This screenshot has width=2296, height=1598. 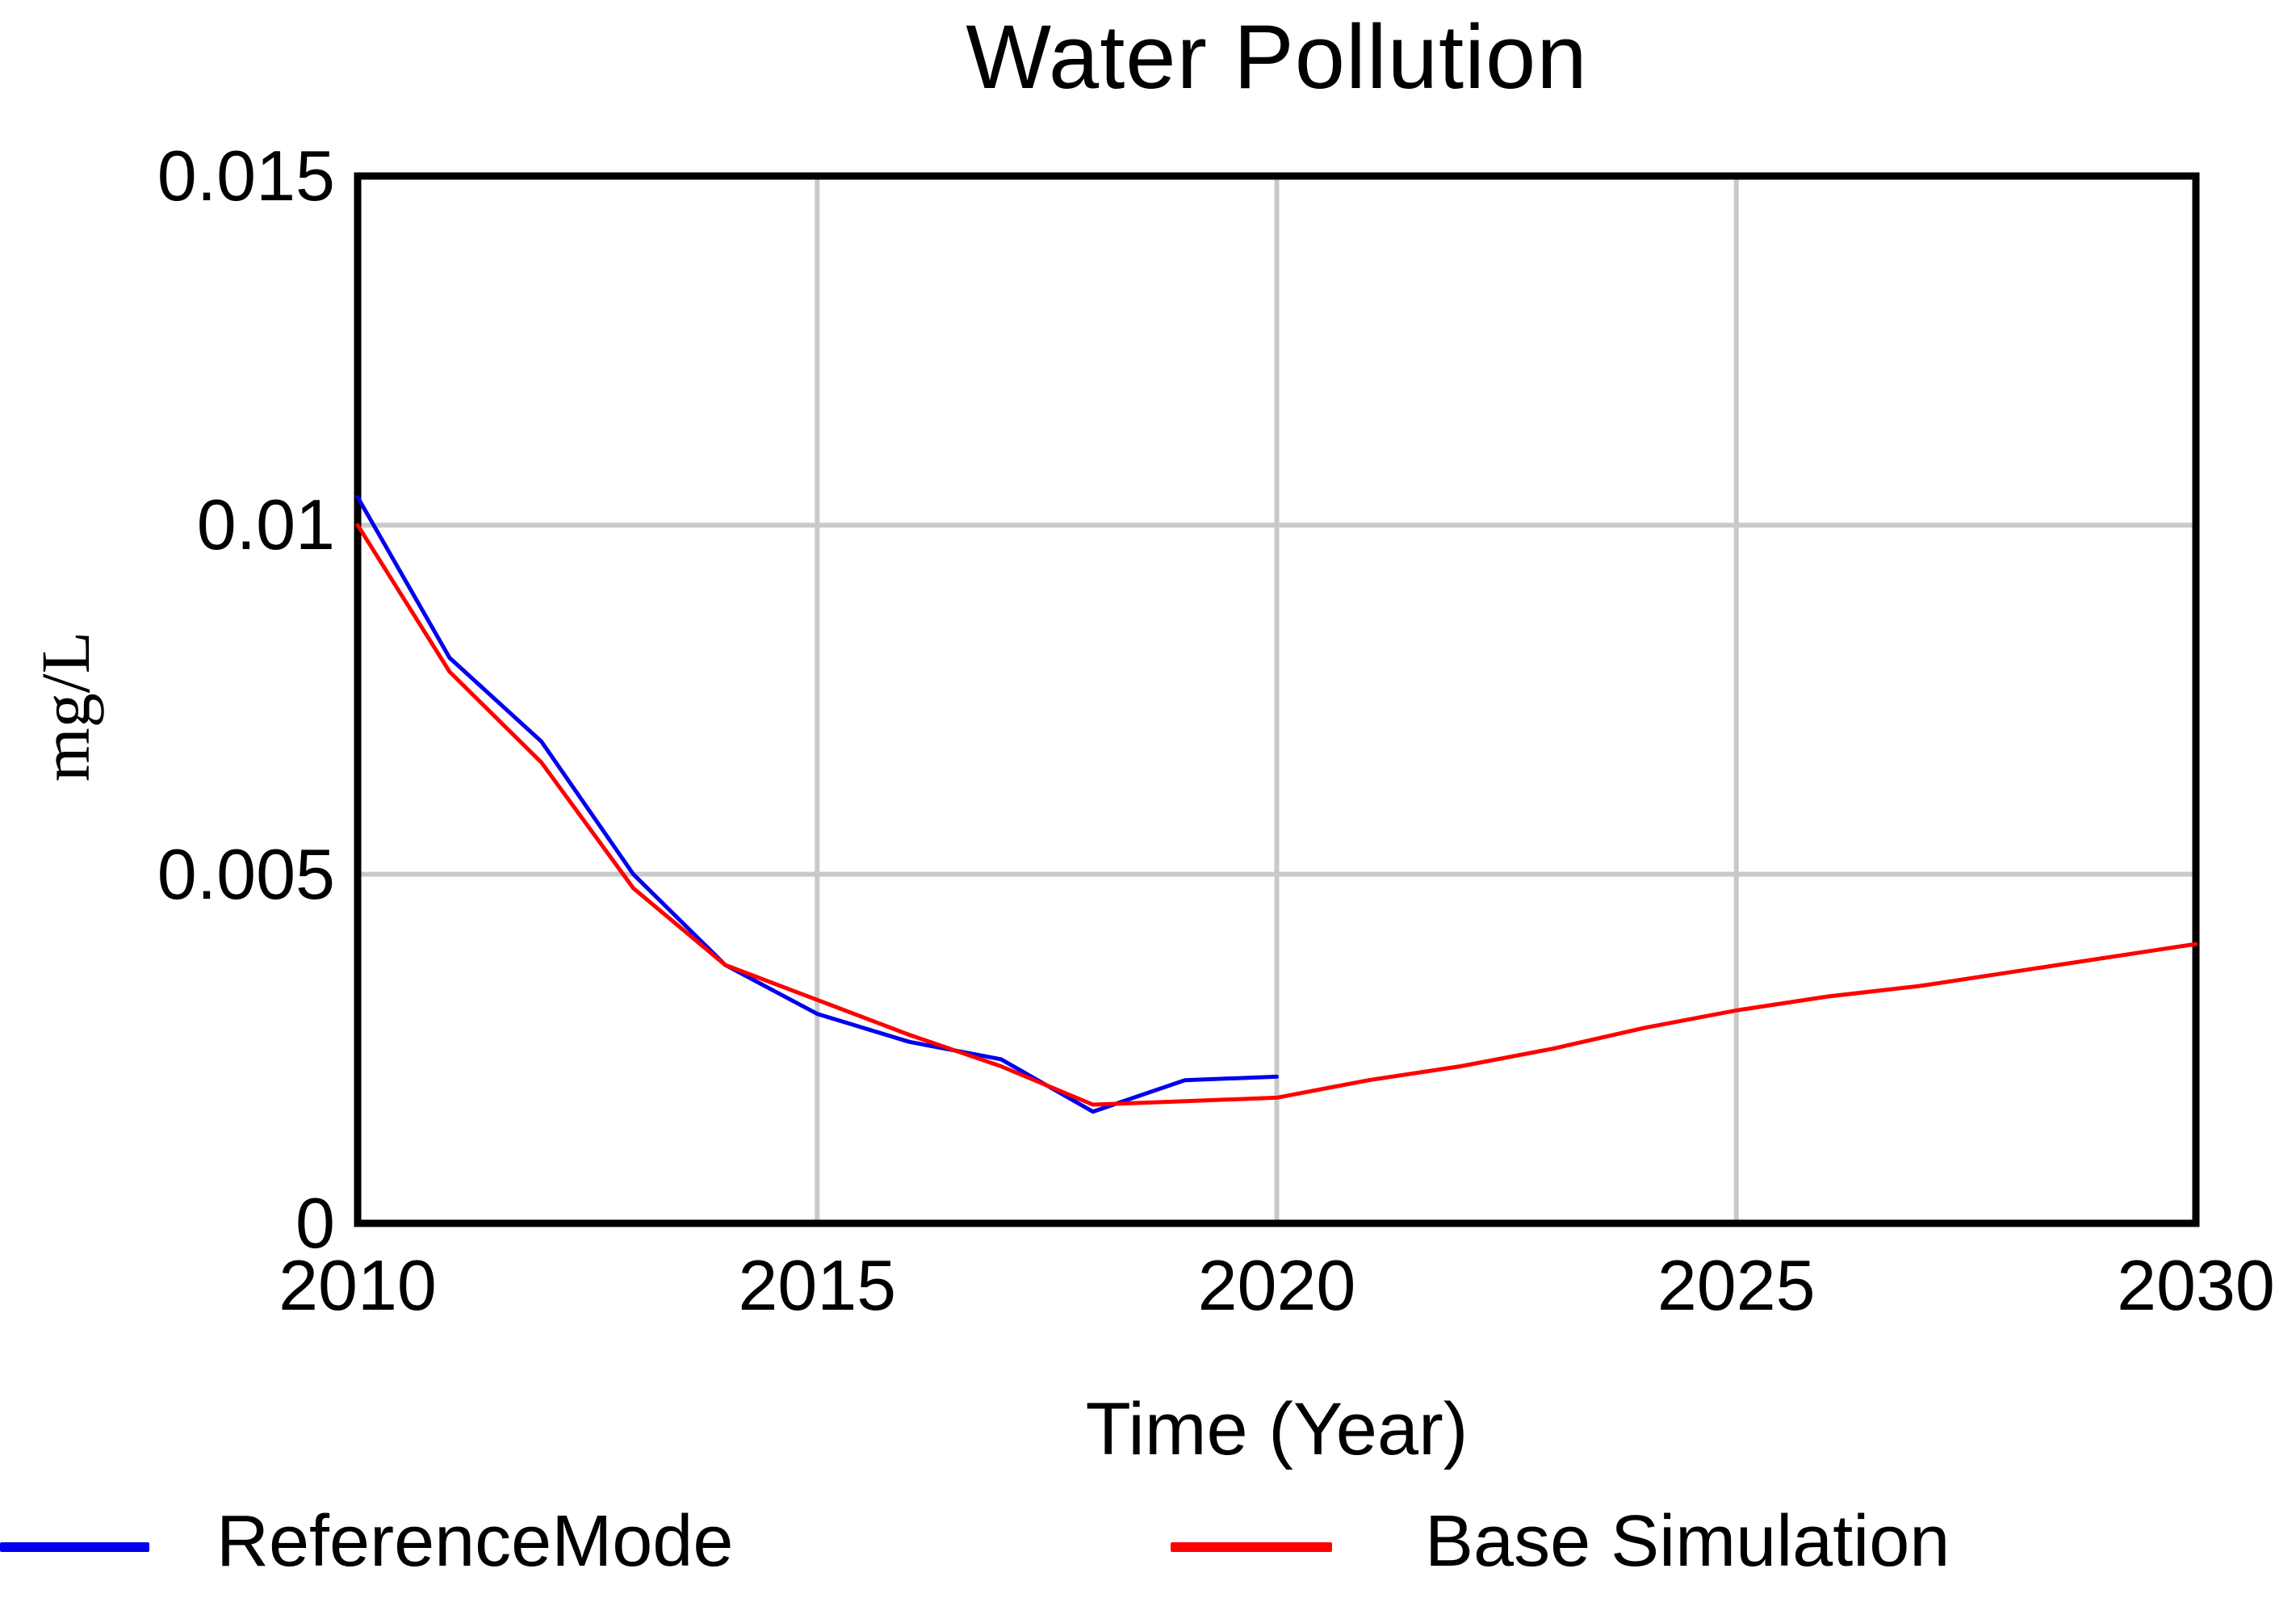 What do you see at coordinates (1277, 56) in the screenshot?
I see `chart-title: Water Pollution` at bounding box center [1277, 56].